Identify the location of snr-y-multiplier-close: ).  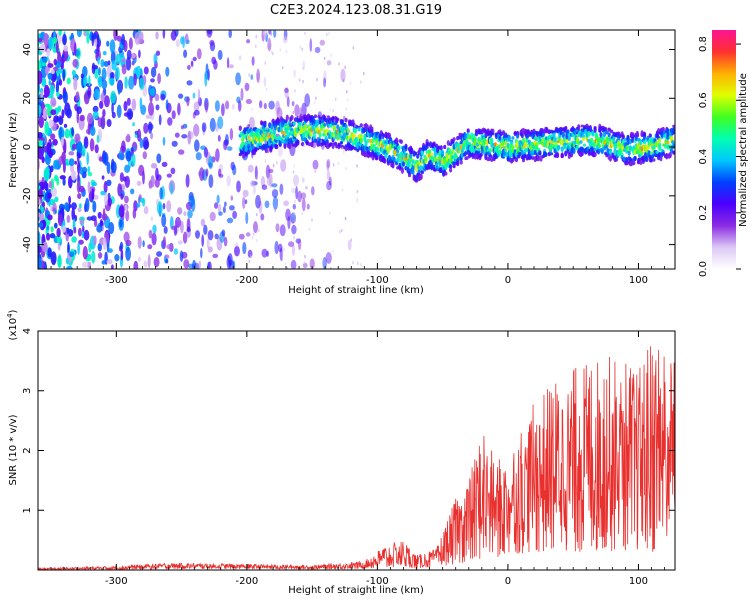
(13, 311).